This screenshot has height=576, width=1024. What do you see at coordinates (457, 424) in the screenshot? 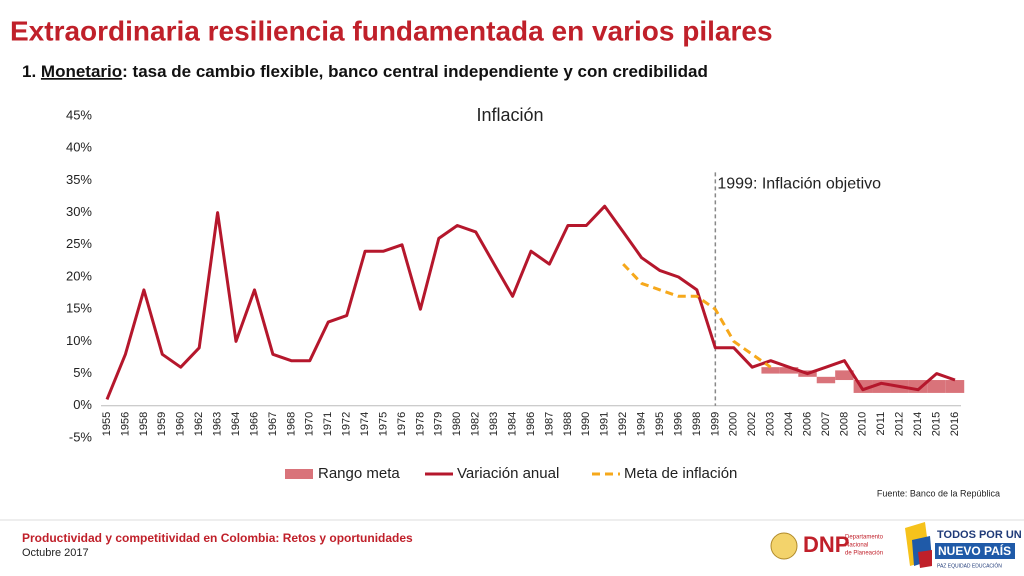
I see `x-tick-label: 1980` at bounding box center [457, 424].